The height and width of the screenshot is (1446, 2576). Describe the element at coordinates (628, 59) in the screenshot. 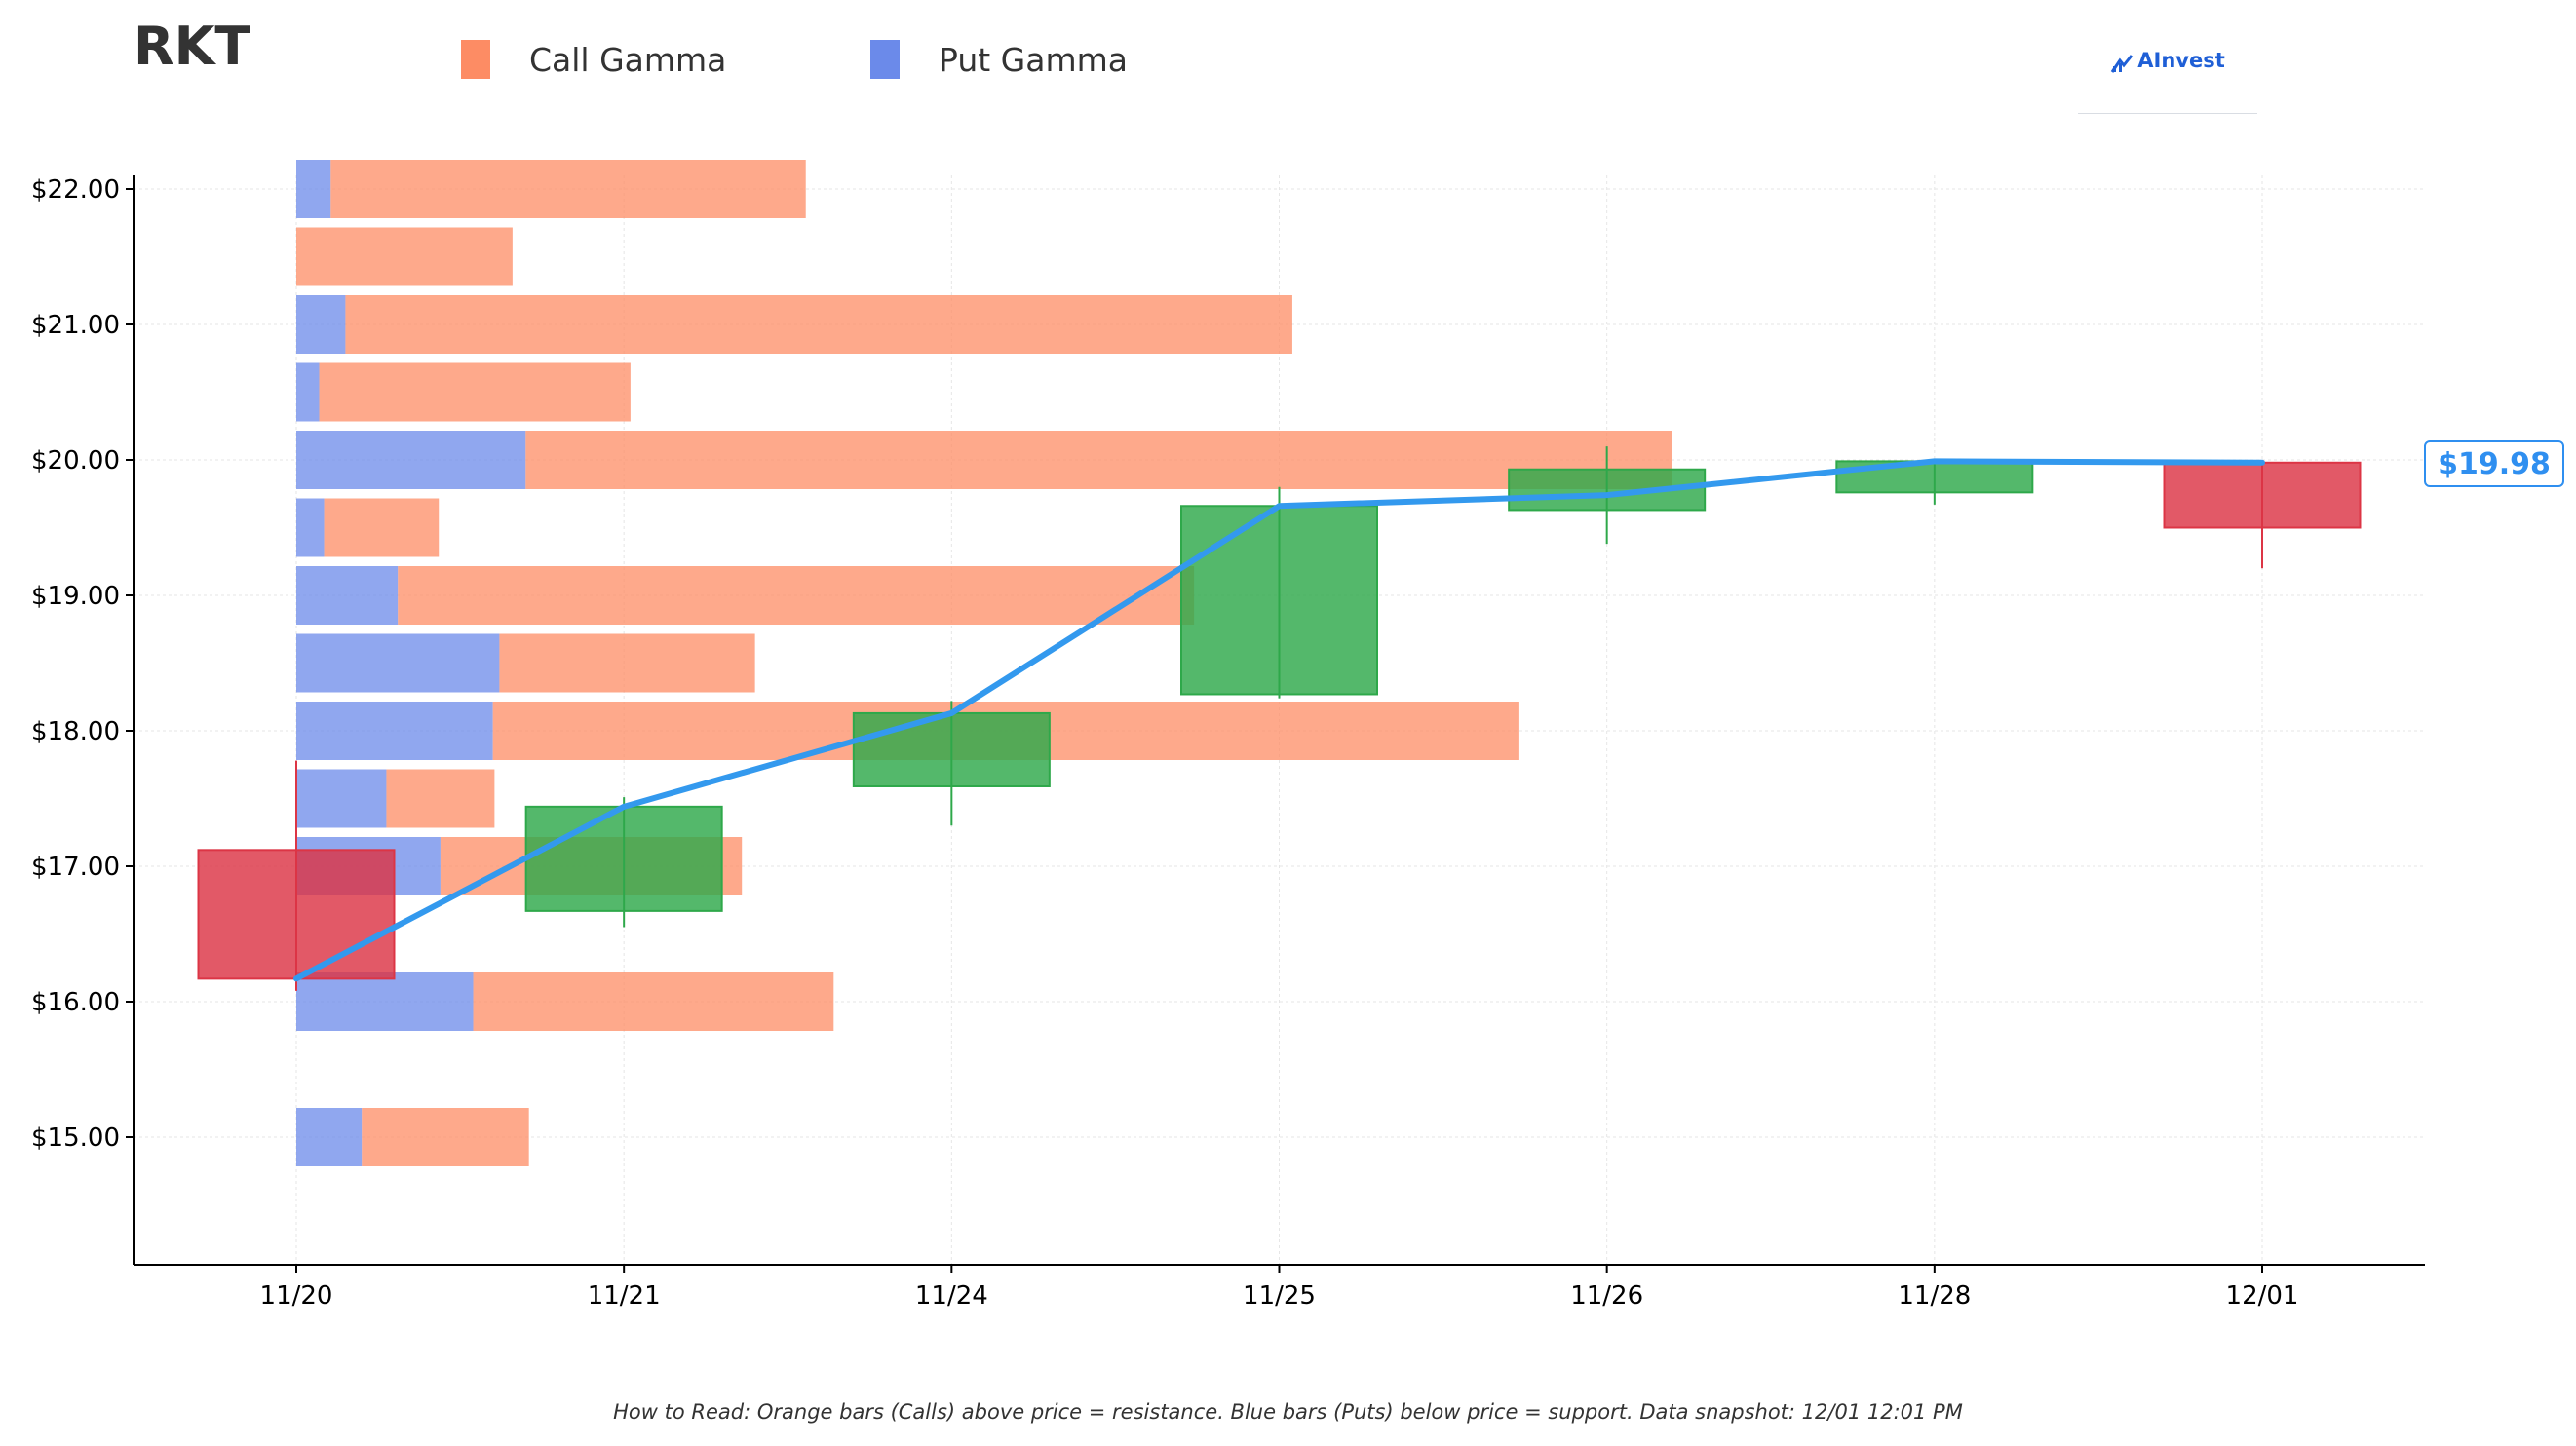

I see `legend-label-call: Call Gamma` at that location.